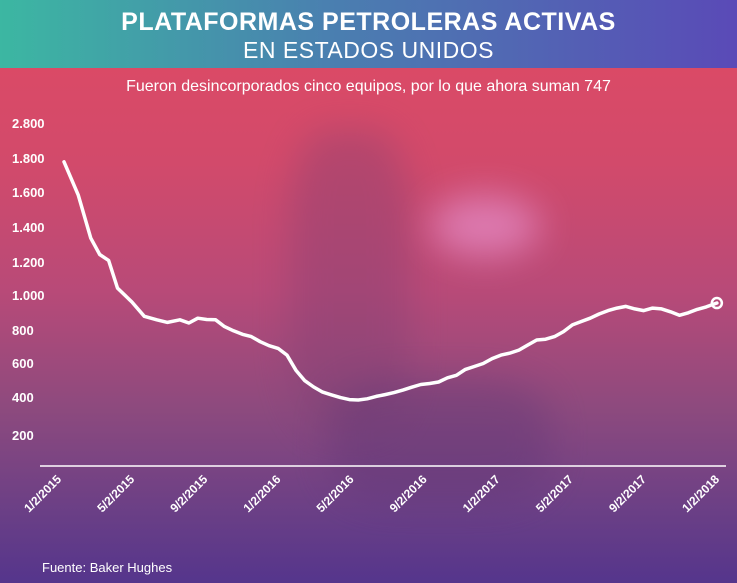 This screenshot has height=583, width=737. Describe the element at coordinates (23, 330) in the screenshot. I see `y-tick-label: 800` at that location.